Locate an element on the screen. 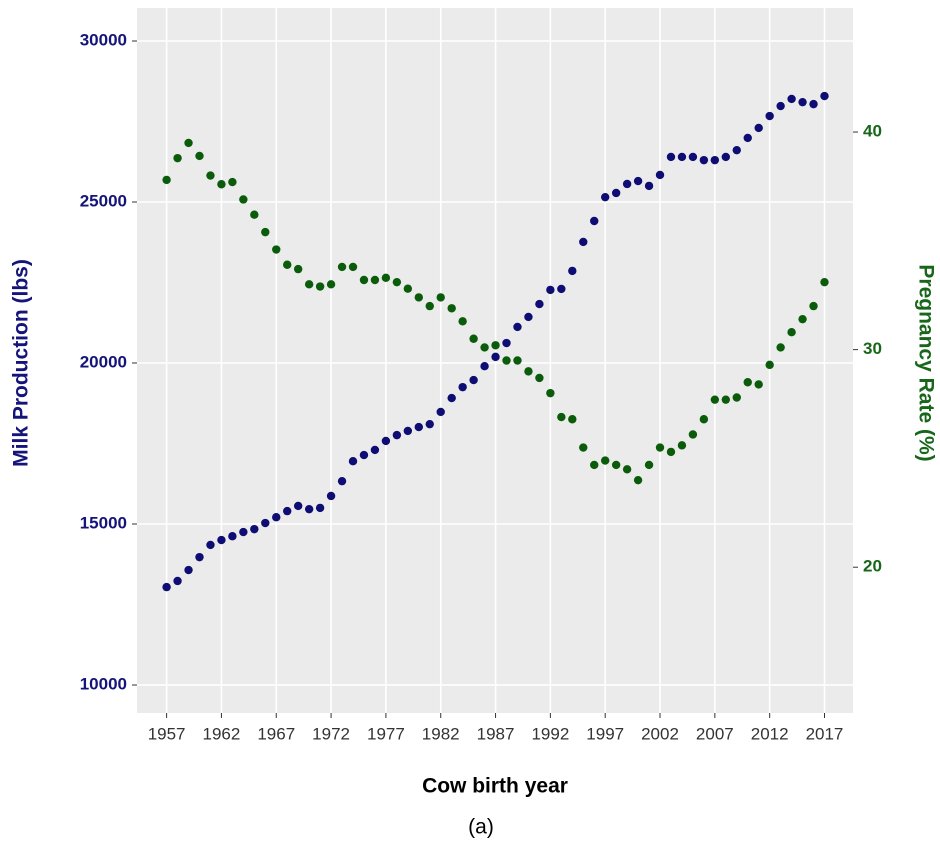 Image resolution: width=940 pixels, height=843 pixels. y-tick-label: 20000 is located at coordinates (103, 361).